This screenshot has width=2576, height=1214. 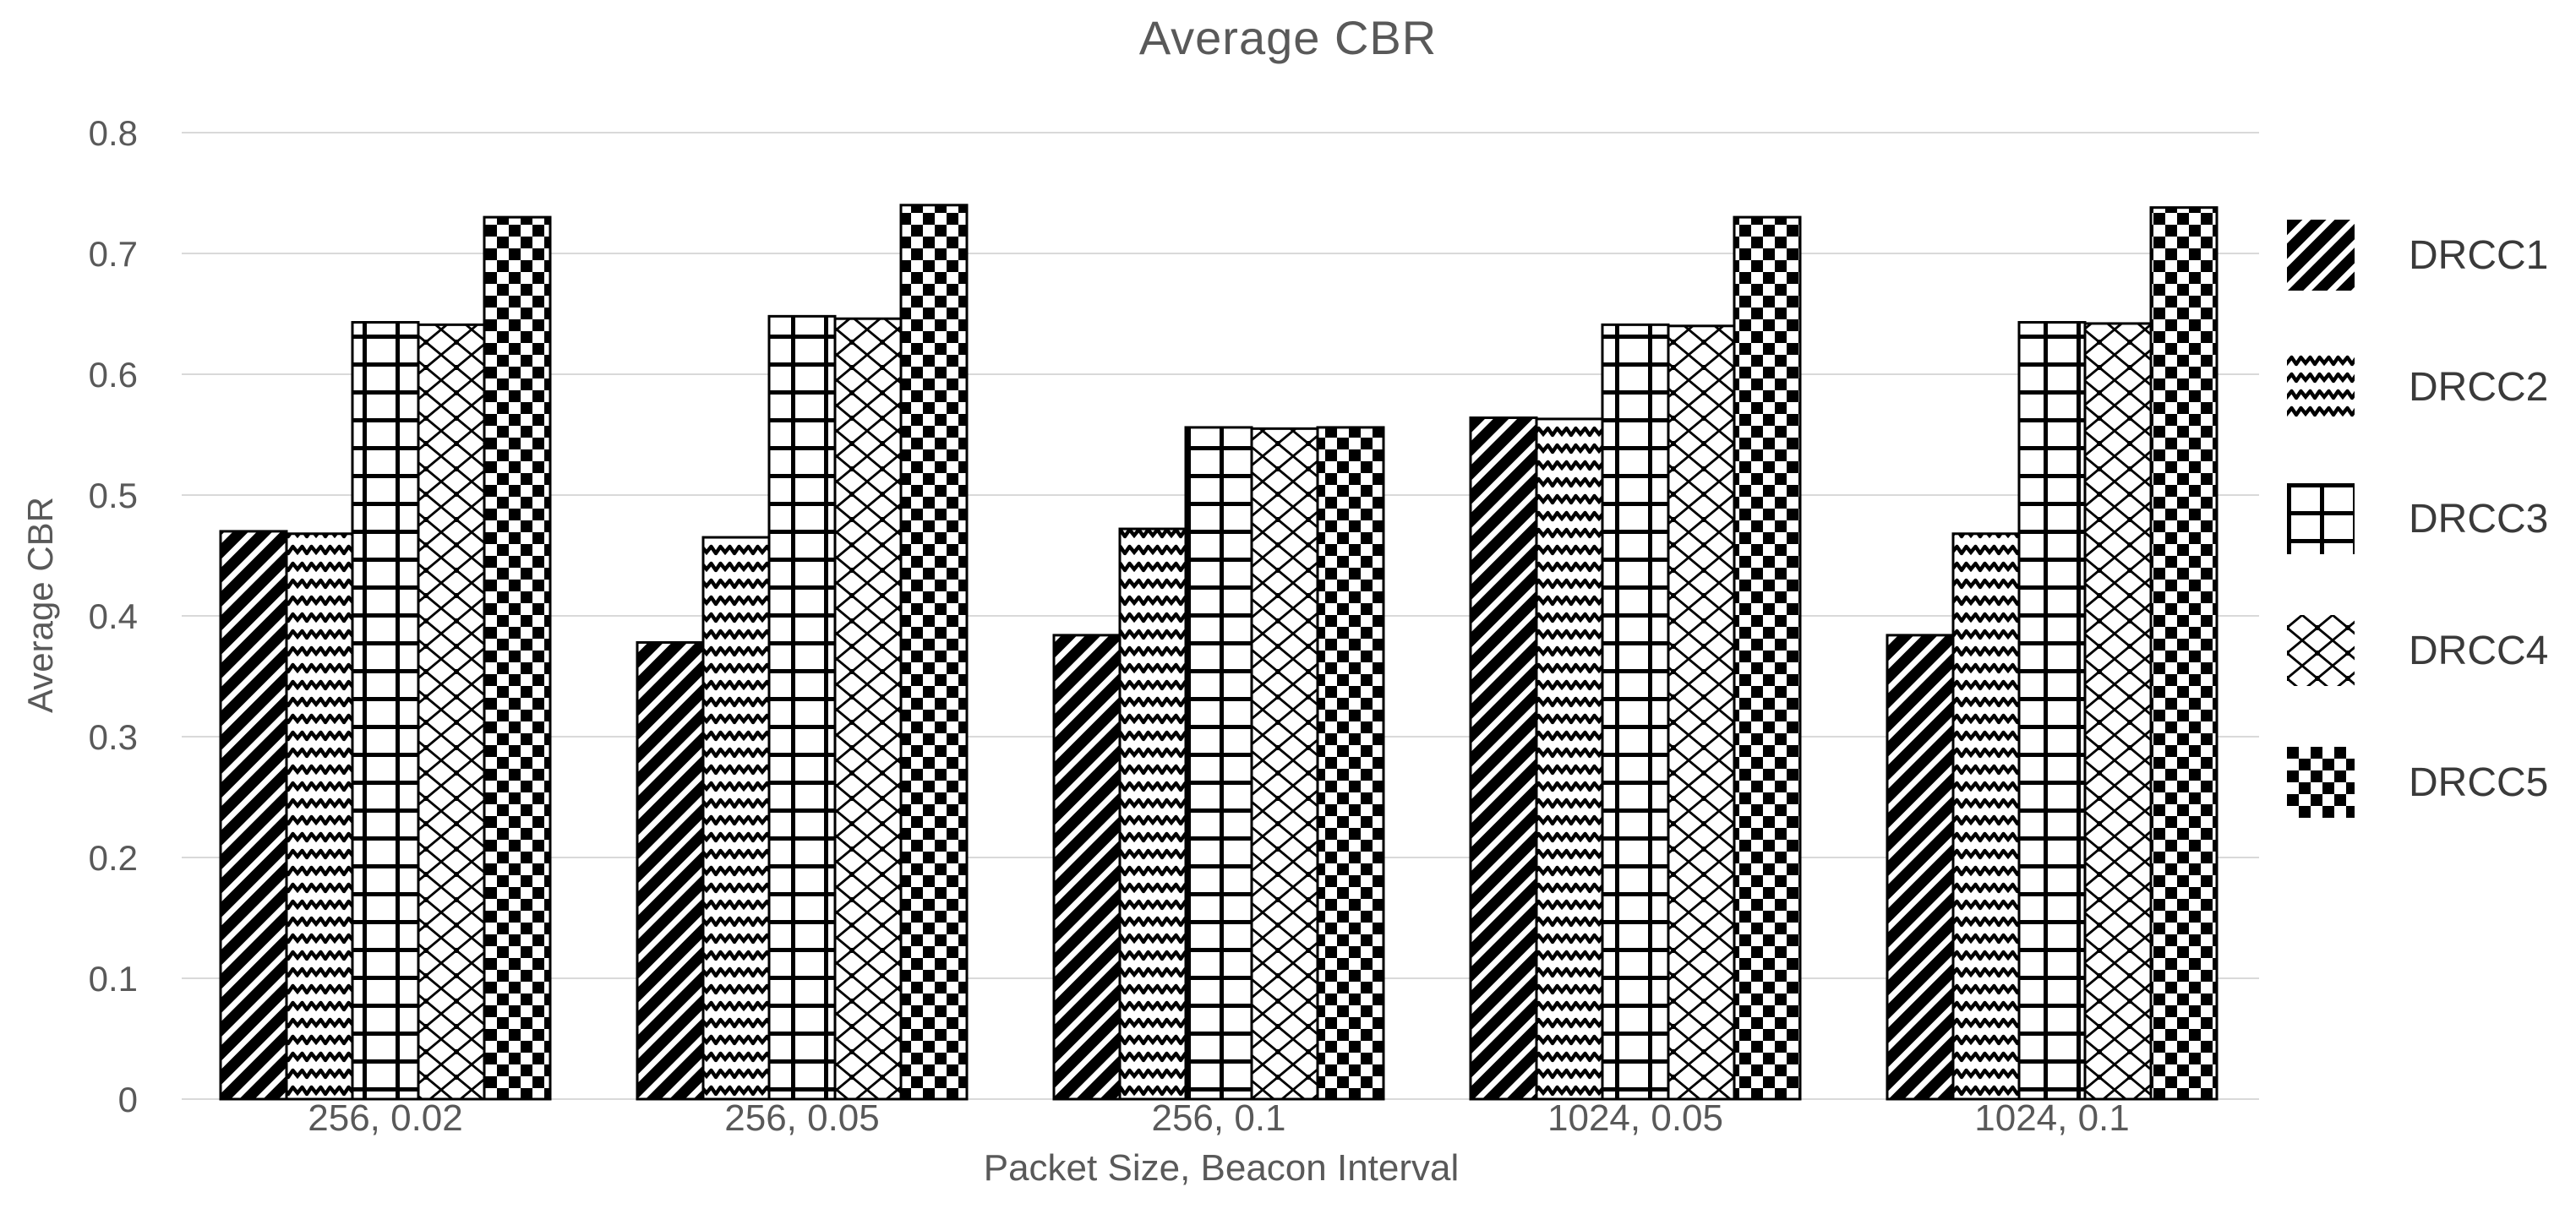 I want to click on bar-drcc1-group2, so click(x=670, y=870).